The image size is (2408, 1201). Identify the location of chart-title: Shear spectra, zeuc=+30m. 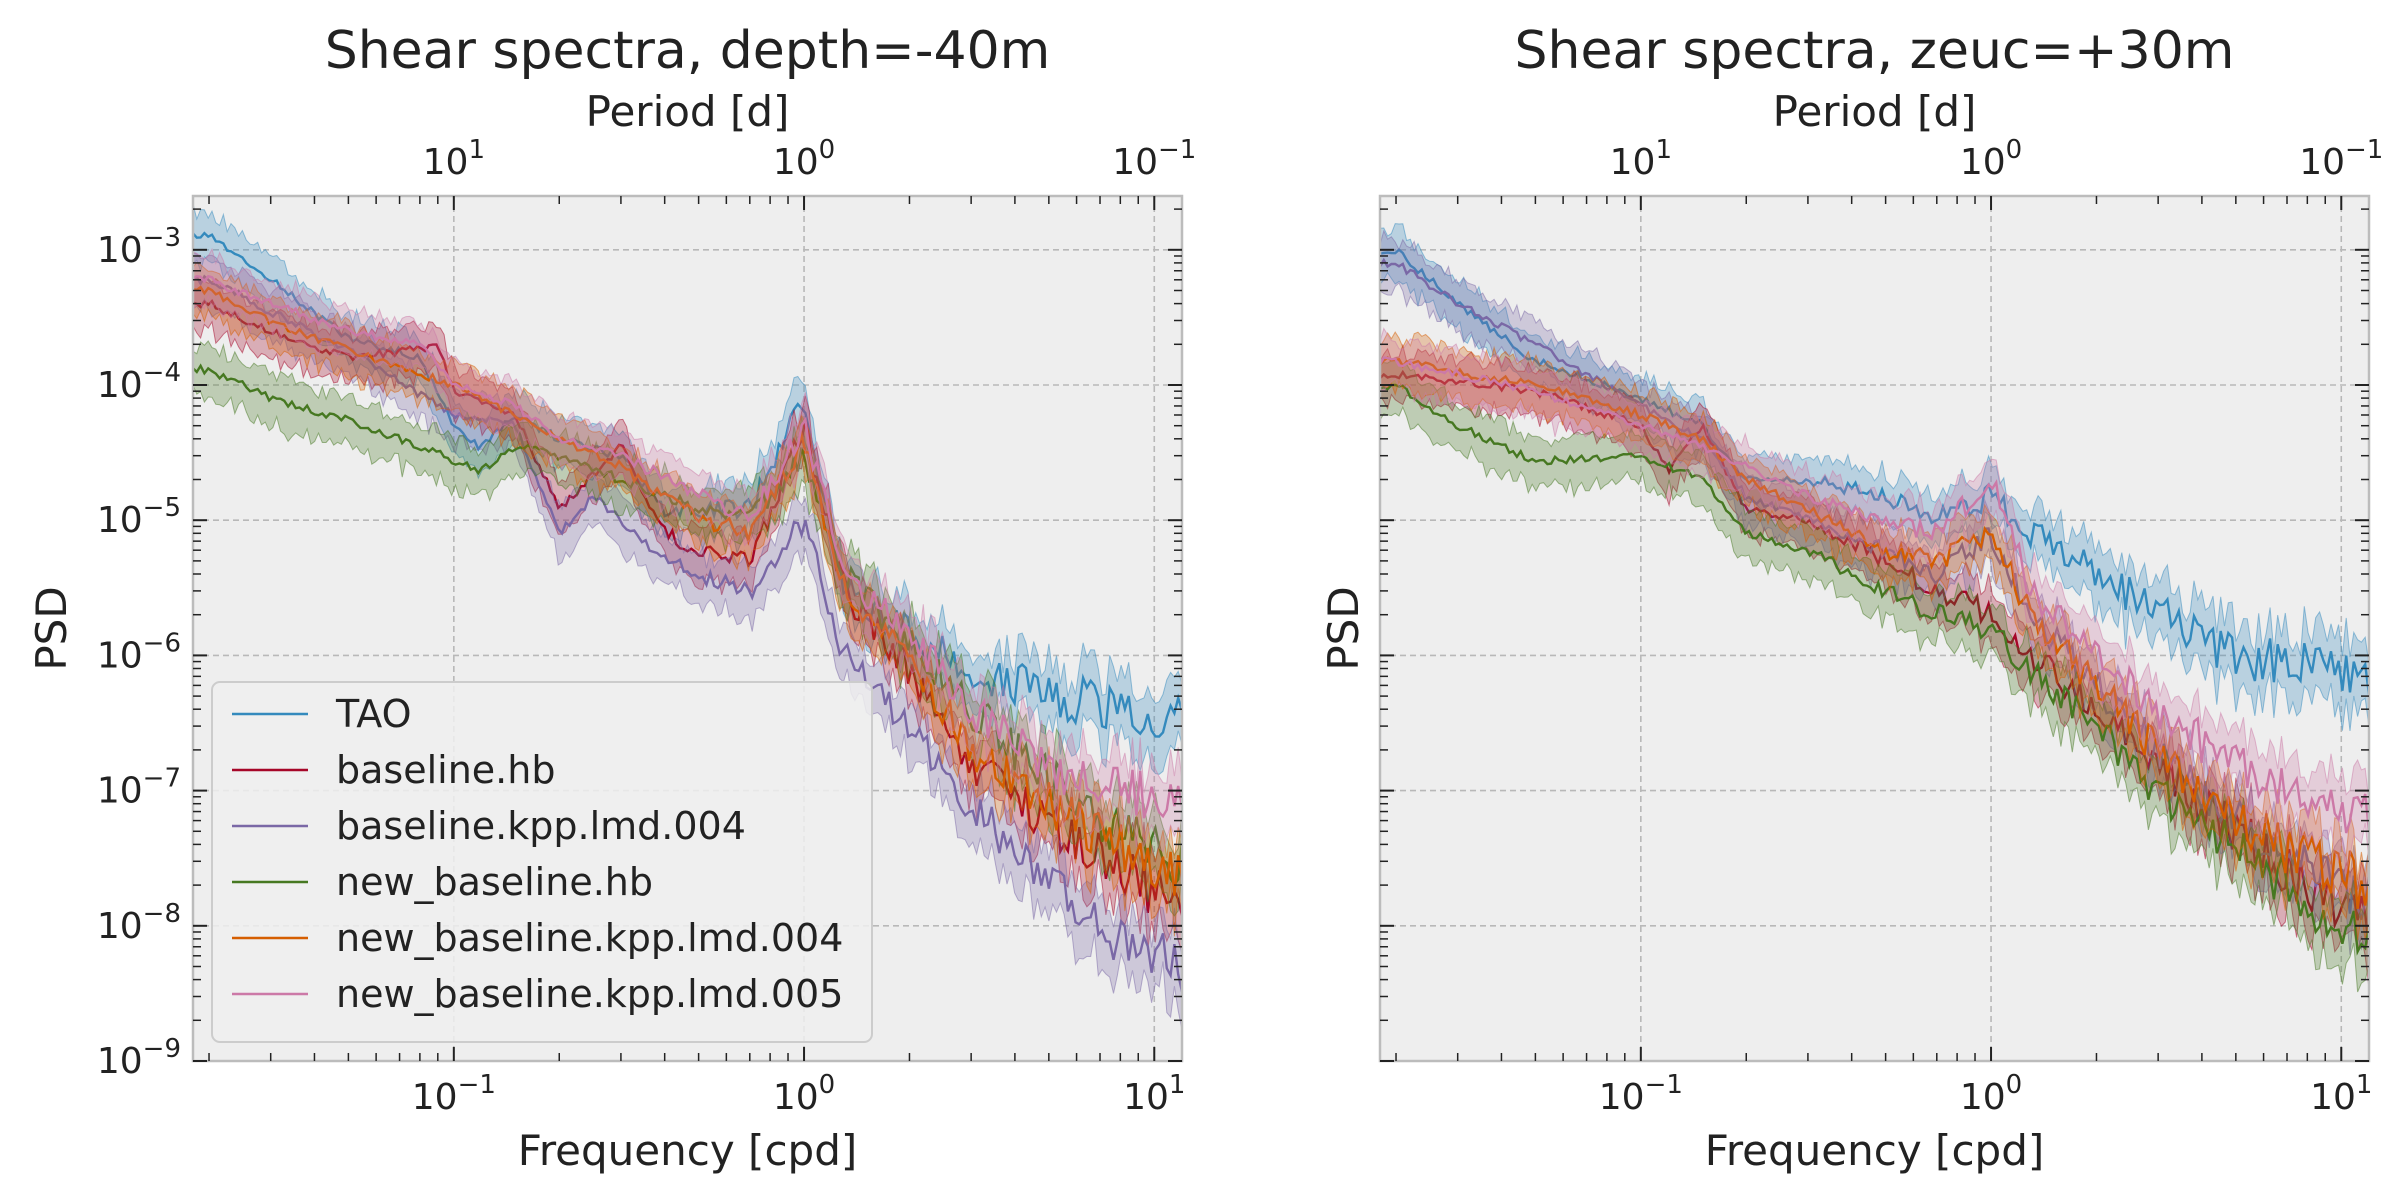
(1875, 51).